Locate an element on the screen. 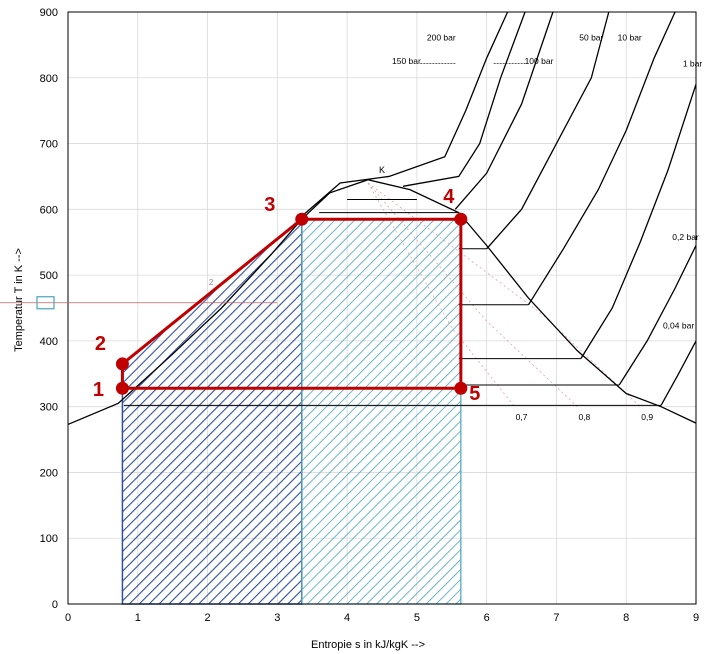  y-tick-label: 800 is located at coordinates (49, 79).